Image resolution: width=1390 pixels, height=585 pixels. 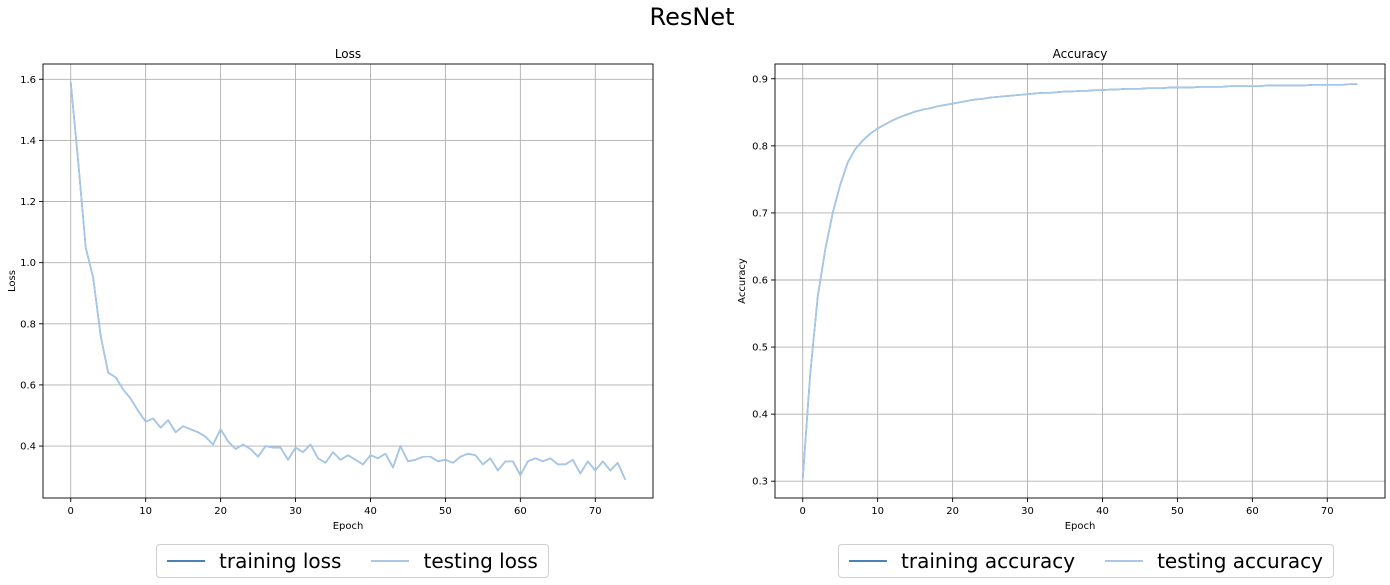 What do you see at coordinates (280, 561) in the screenshot?
I see `legend-label-training-loss: training loss` at bounding box center [280, 561].